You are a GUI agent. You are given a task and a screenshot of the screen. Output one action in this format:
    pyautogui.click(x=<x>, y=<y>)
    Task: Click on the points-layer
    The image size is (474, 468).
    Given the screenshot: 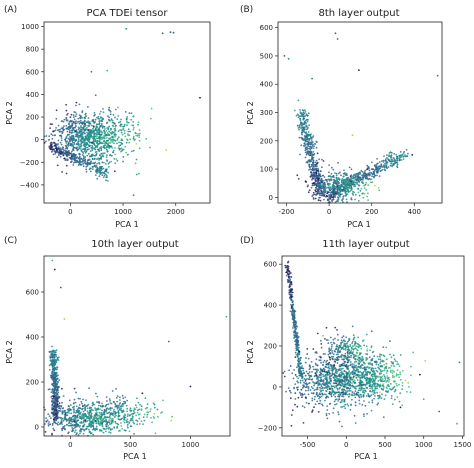 What is the action you would take?
    pyautogui.click(x=135, y=348)
    